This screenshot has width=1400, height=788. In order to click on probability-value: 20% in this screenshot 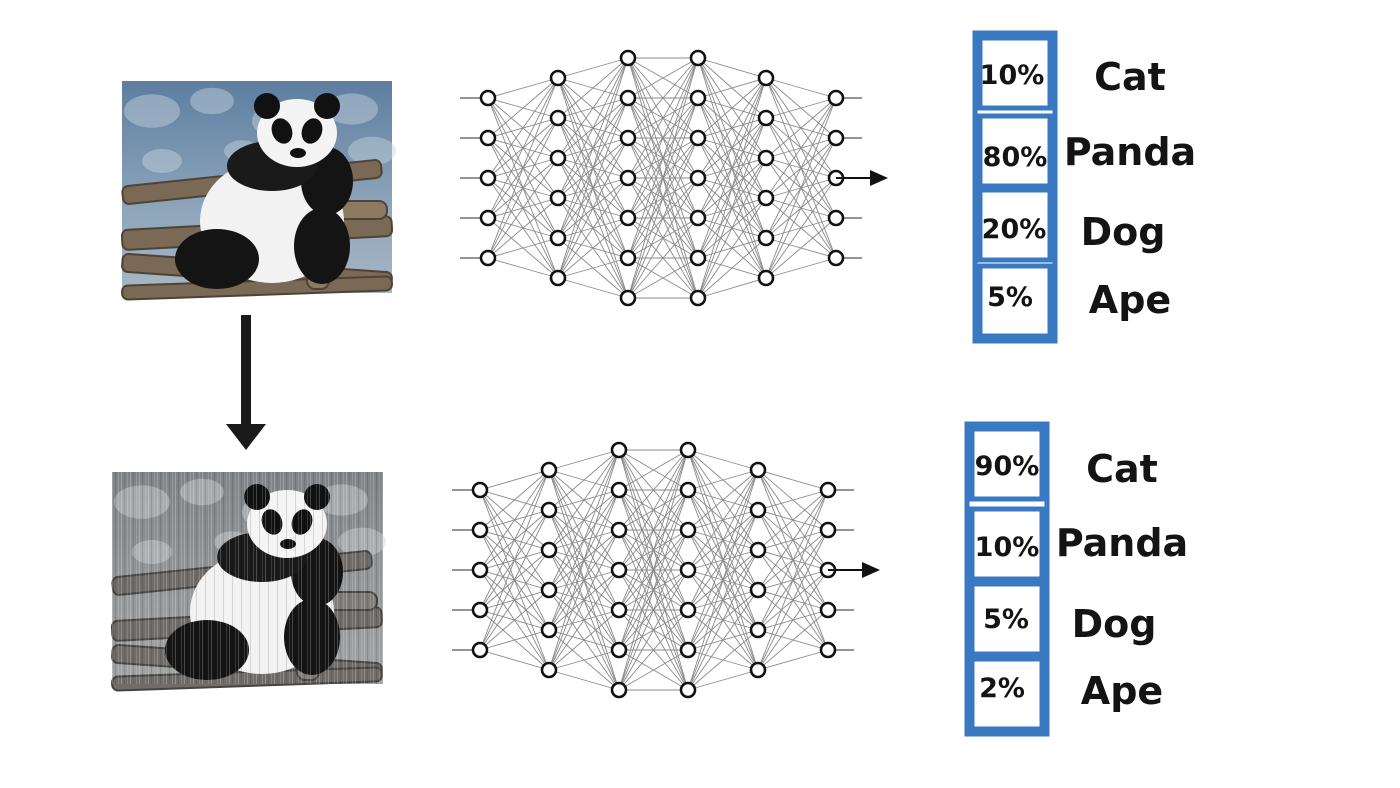, I will do `click(1014, 229)`.